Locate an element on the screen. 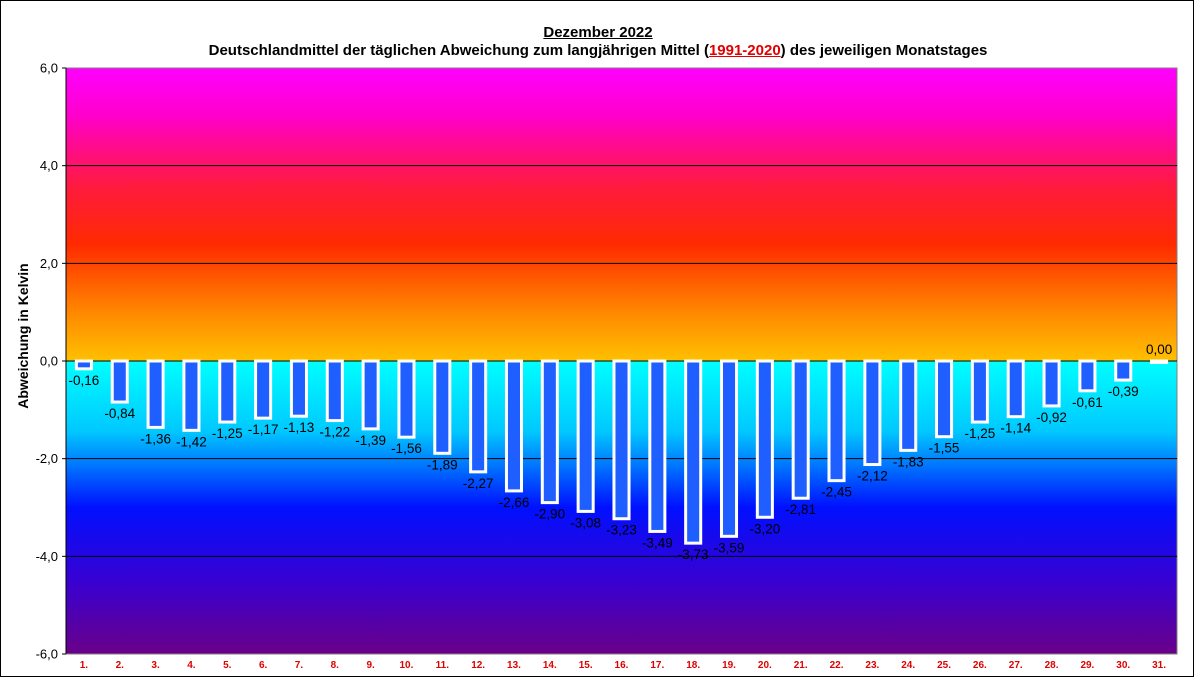 The height and width of the screenshot is (677, 1194). x-tick-label: 29. is located at coordinates (1087, 665).